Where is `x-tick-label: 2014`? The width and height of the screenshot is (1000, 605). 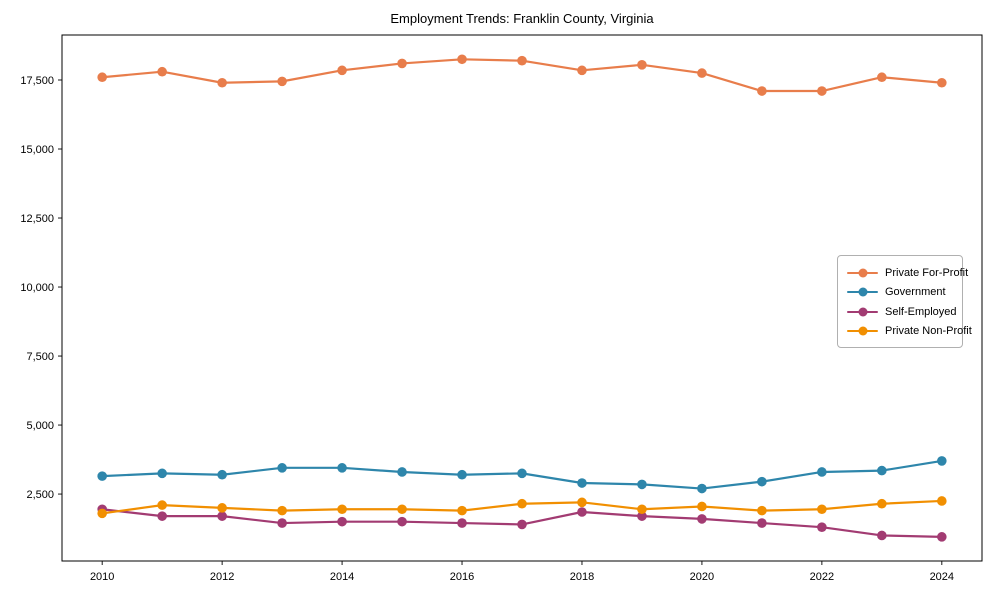 x-tick-label: 2014 is located at coordinates (342, 577).